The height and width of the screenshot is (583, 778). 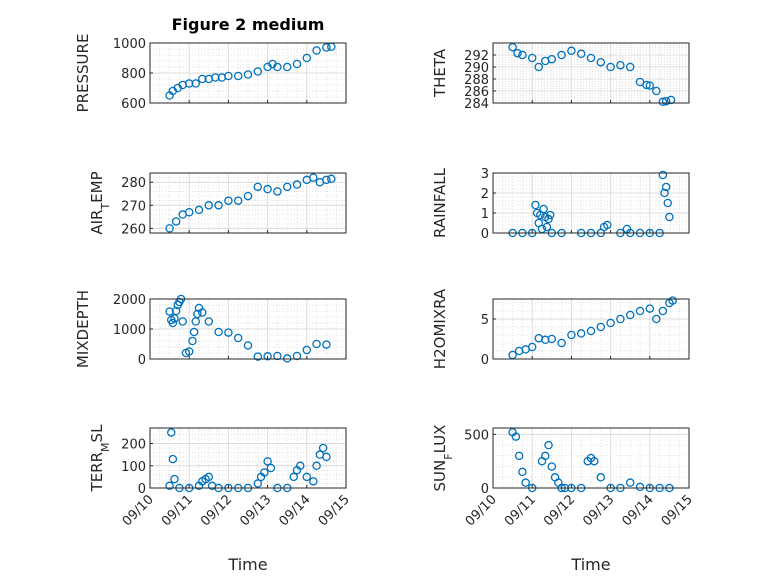 What do you see at coordinates (210, 329) in the screenshot?
I see `subplot-5: 0 1000 2000 MIXDEPTH` at bounding box center [210, 329].